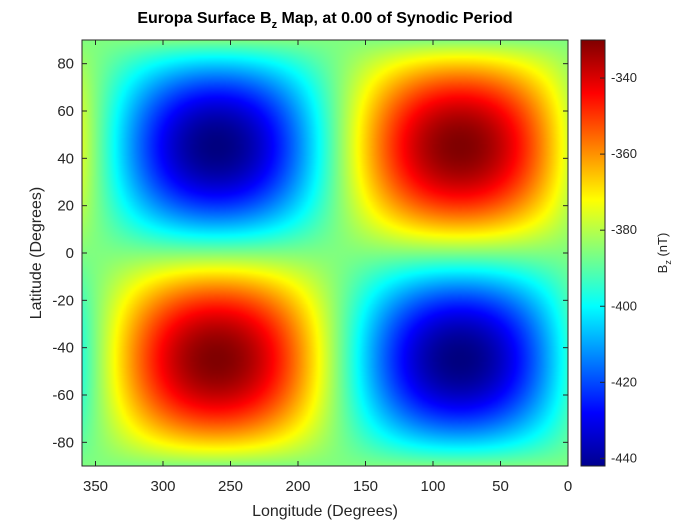 The width and height of the screenshot is (700, 530). Describe the element at coordinates (63, 348) in the screenshot. I see `y-tick-label: -40` at that location.